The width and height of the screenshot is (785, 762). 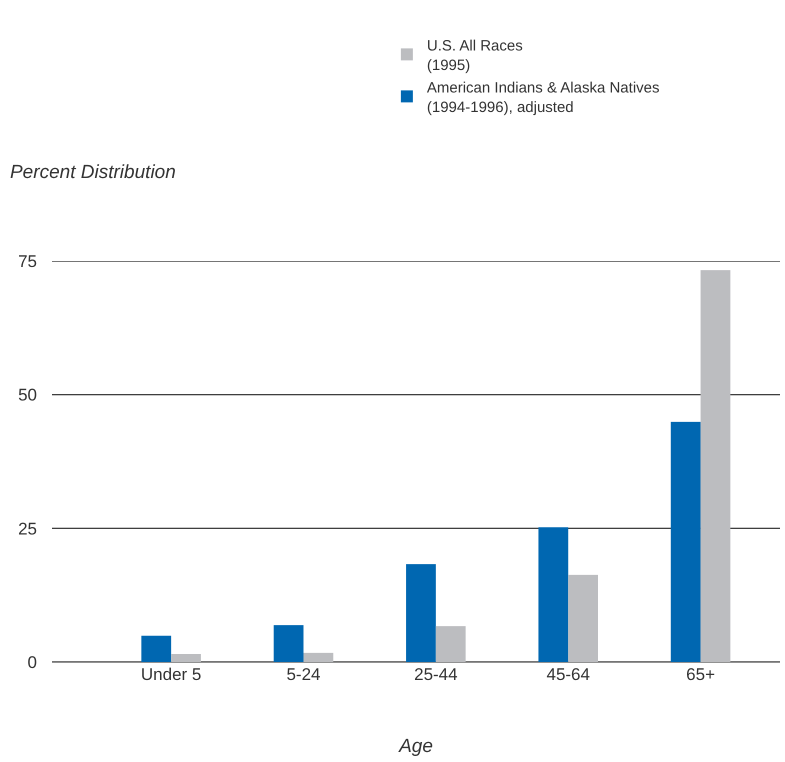 What do you see at coordinates (303, 674) in the screenshot?
I see `x-tick-label: 5-24` at bounding box center [303, 674].